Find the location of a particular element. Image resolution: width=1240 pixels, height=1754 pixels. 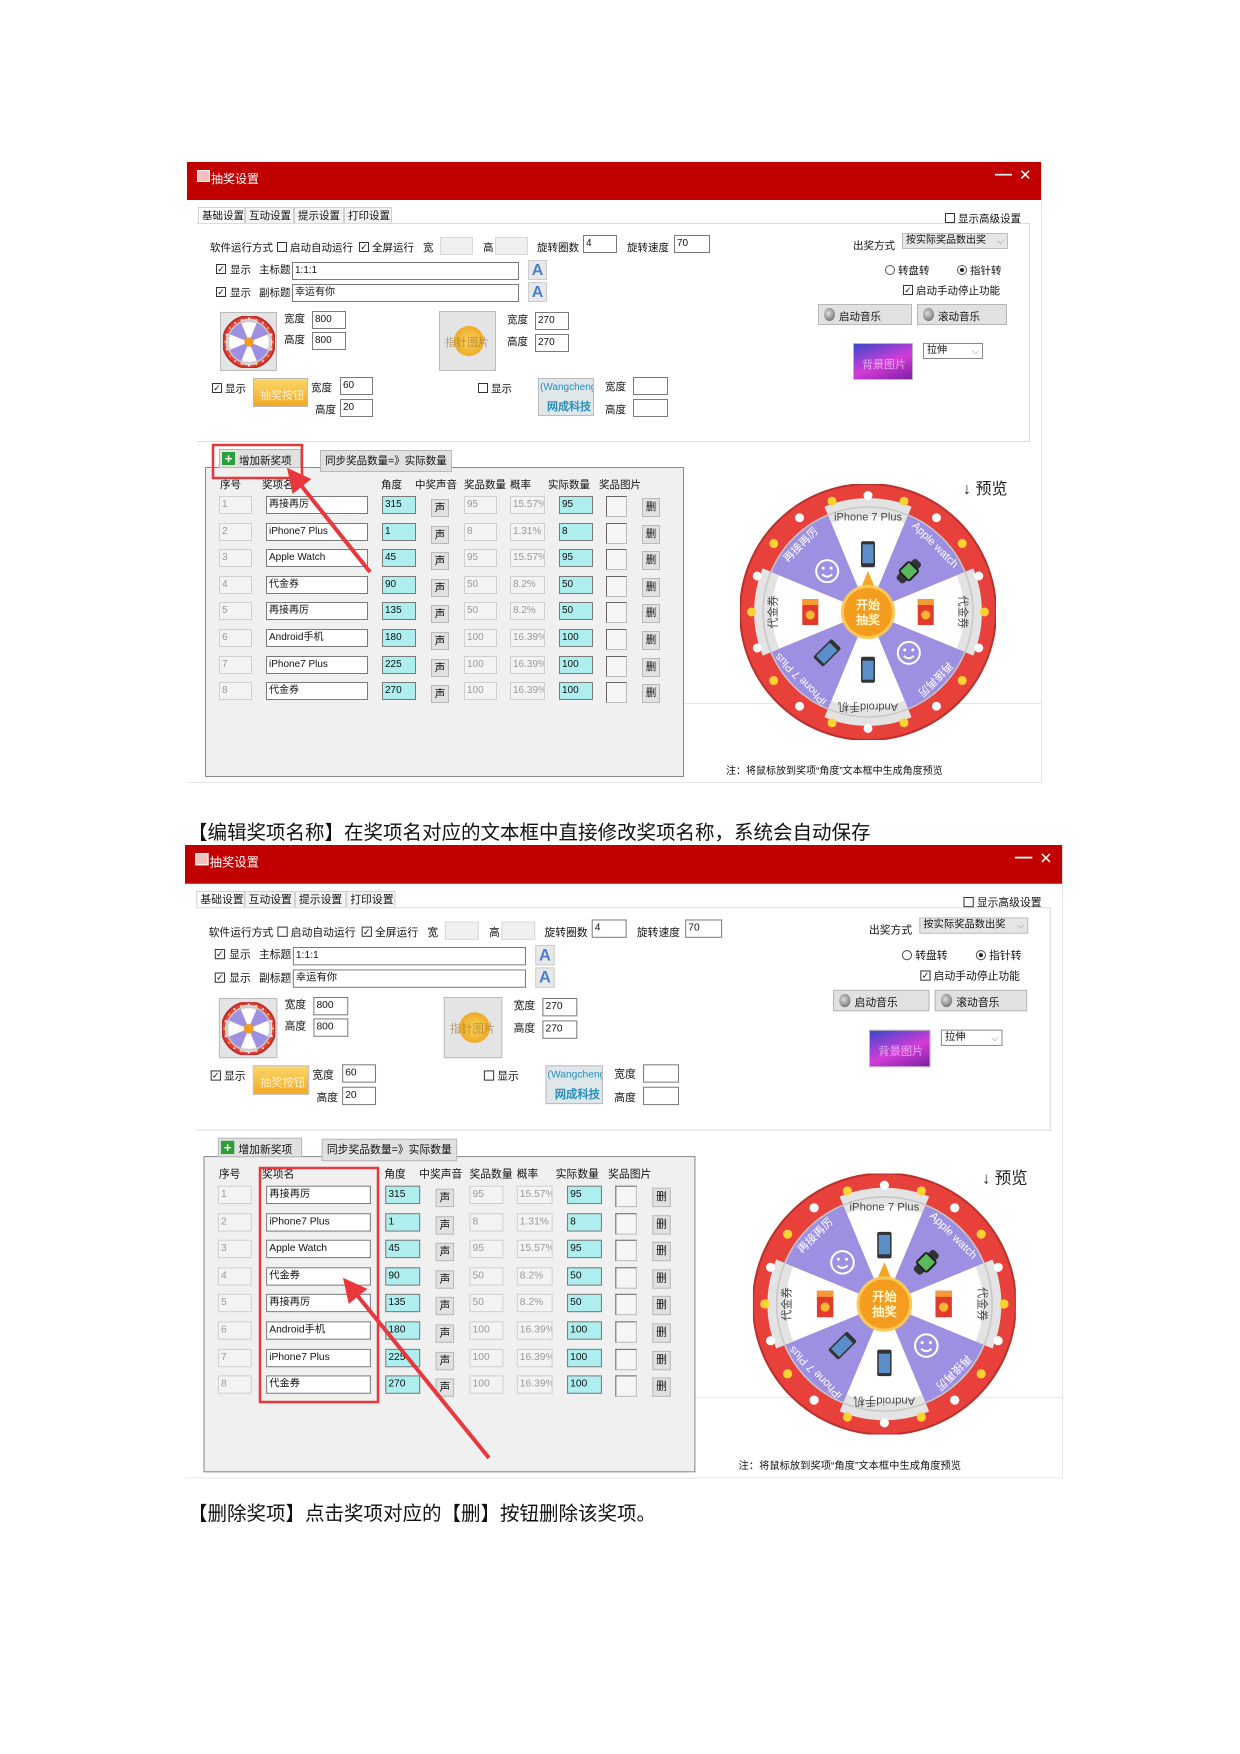

start-music-button: 启动音乐 is located at coordinates (881, 1000).